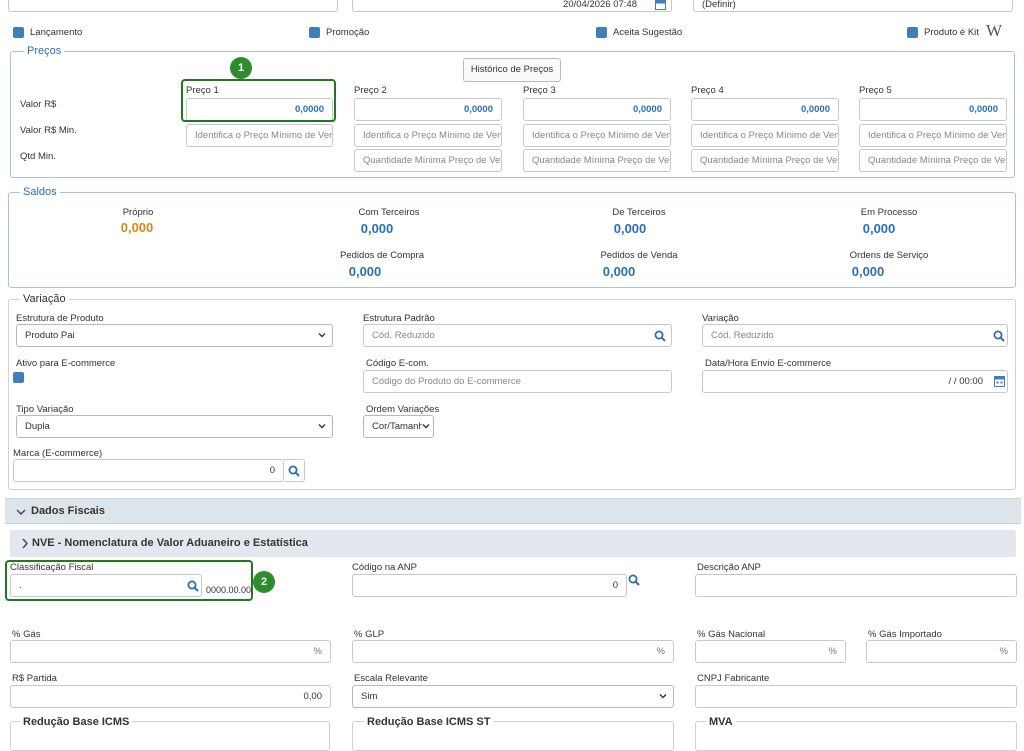 Image resolution: width=1024 pixels, height=751 pixels. I want to click on variacao-input: Cód. Reduzido, so click(855, 335).